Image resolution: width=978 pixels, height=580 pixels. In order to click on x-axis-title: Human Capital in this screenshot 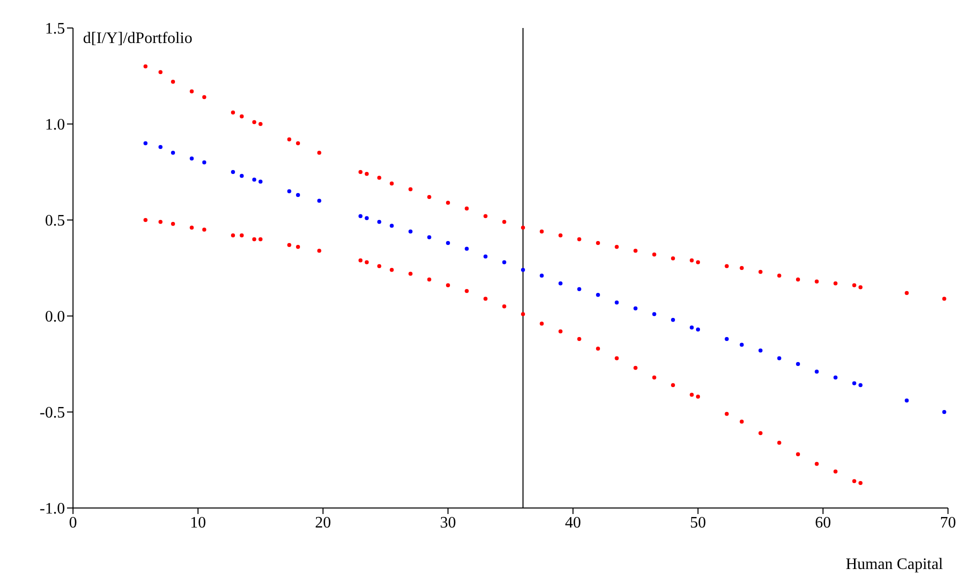, I will do `click(894, 565)`.